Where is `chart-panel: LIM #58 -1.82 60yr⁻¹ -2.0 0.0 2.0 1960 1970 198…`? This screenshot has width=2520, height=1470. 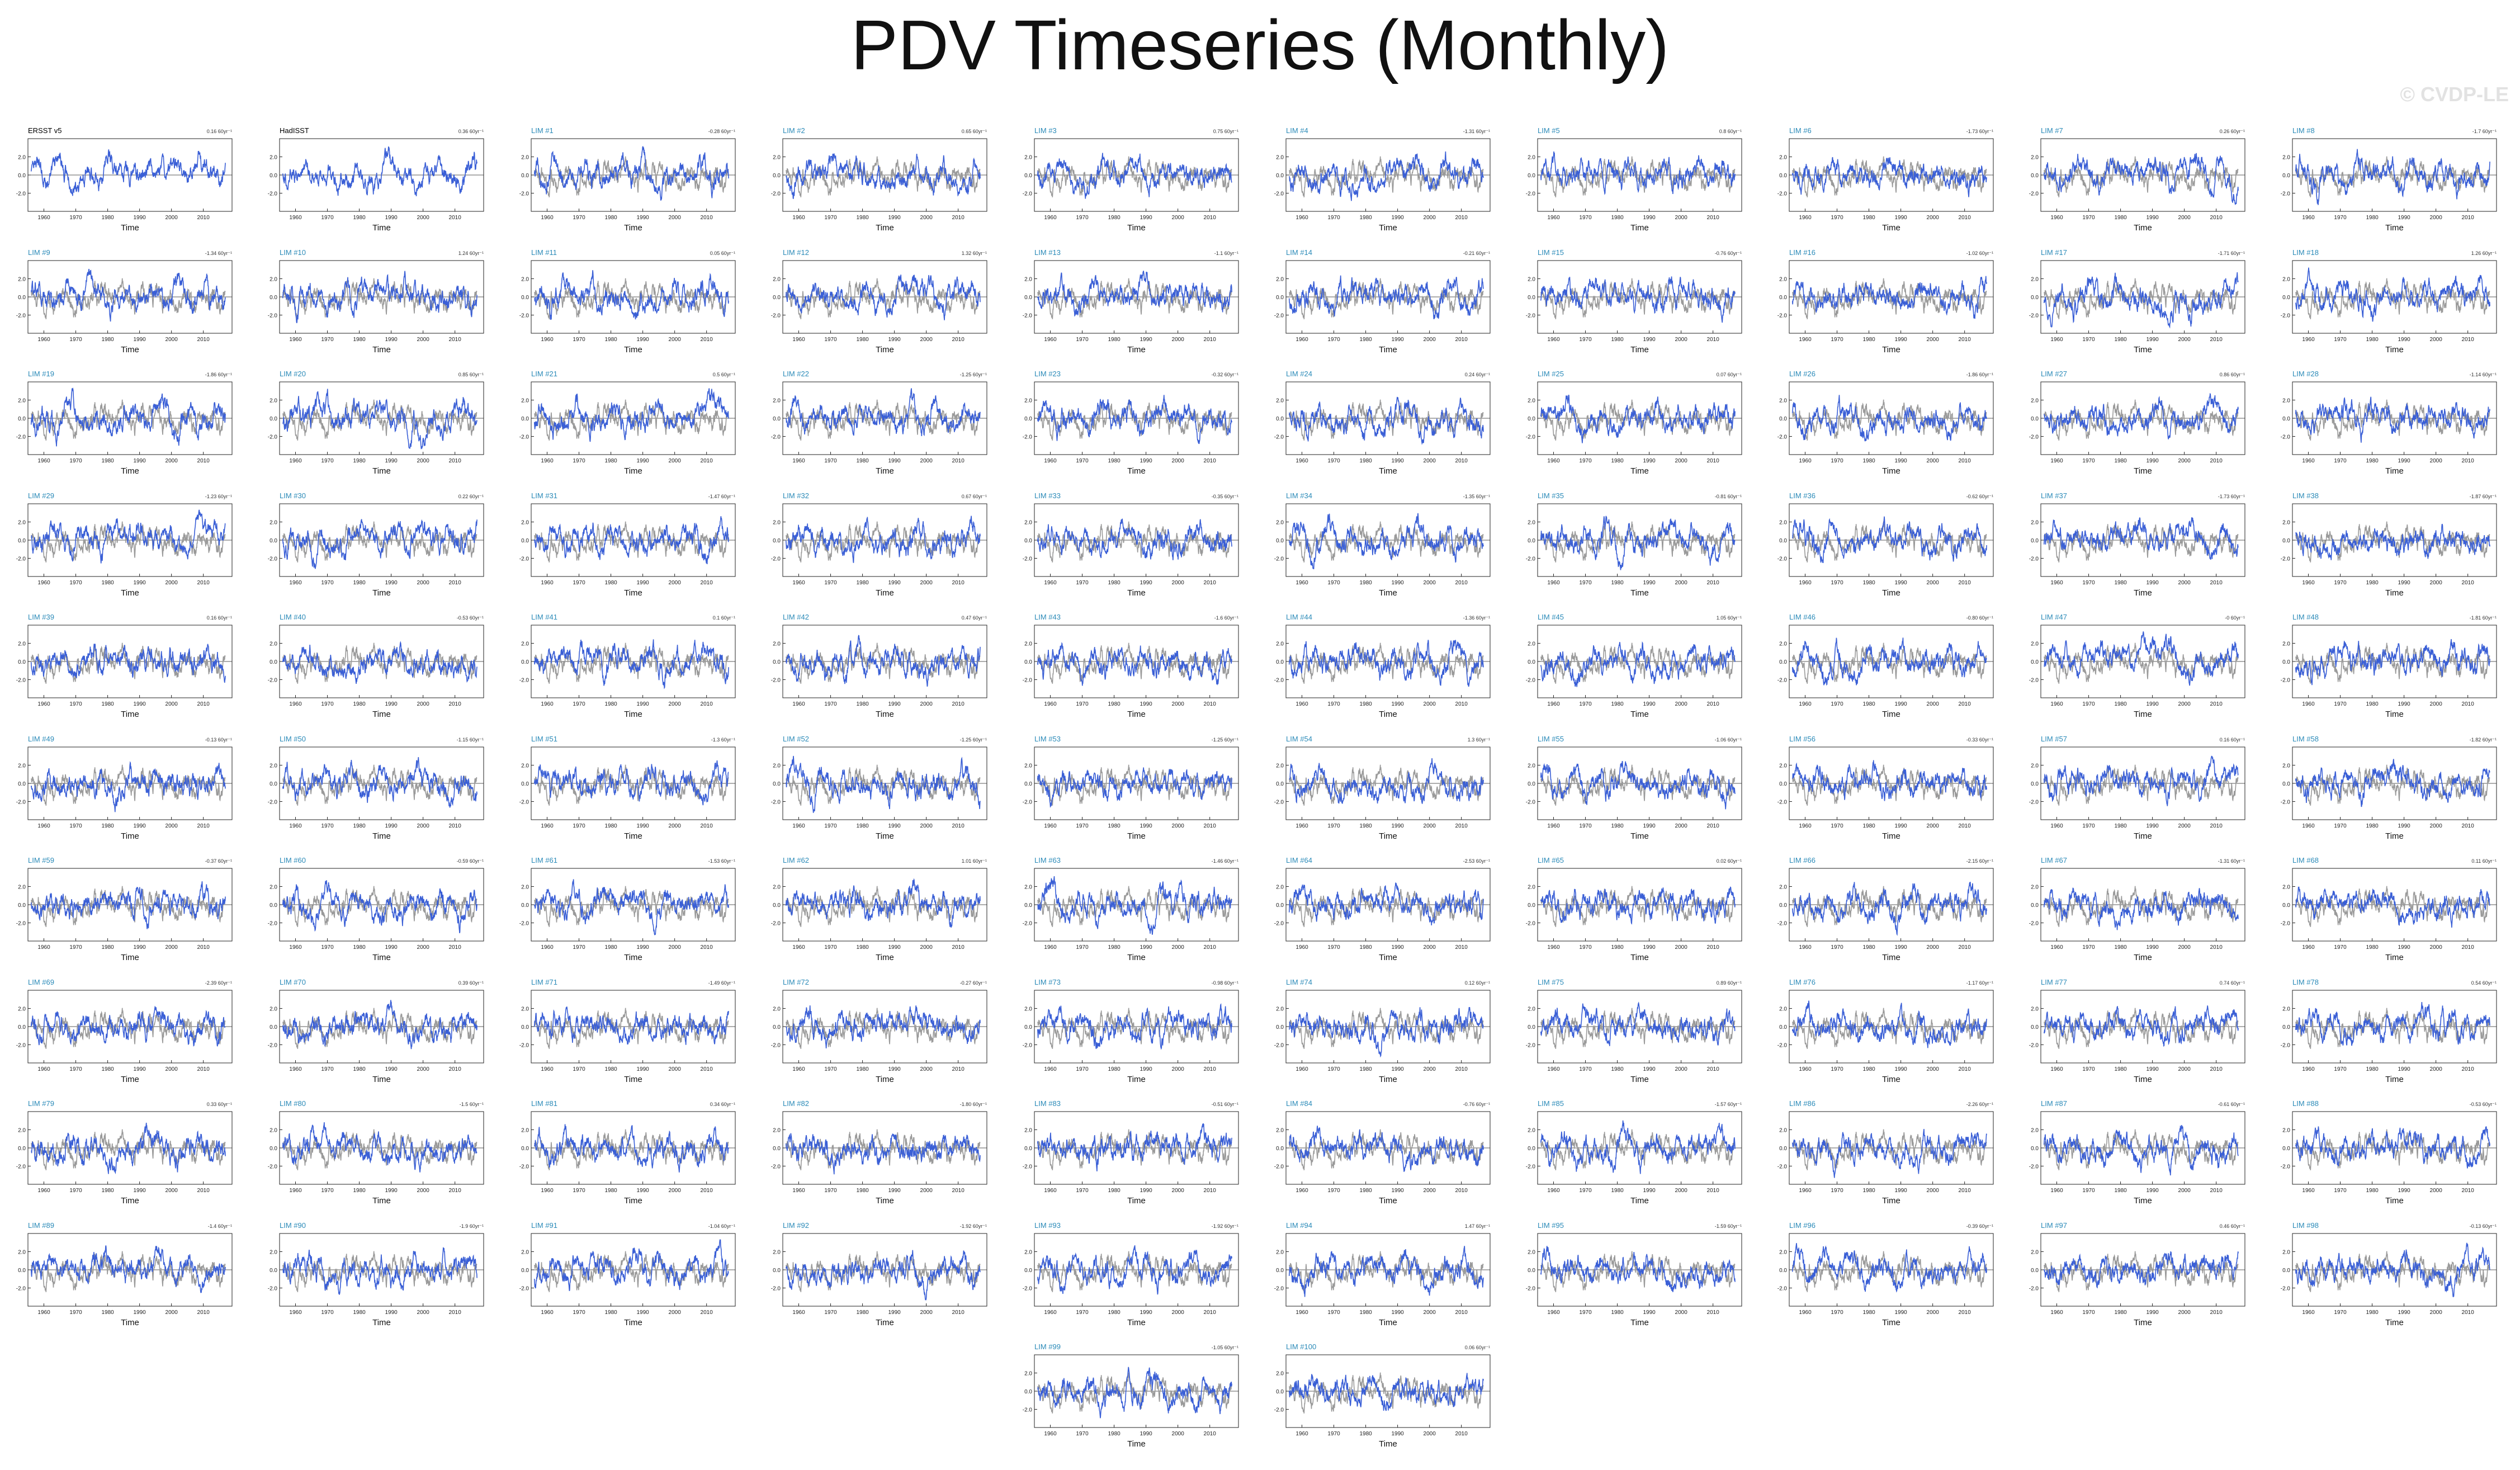
chart-panel: LIM #58 -1.82 60yr⁻¹ -2.0 0.0 2.0 1960 1970 198… is located at coordinates (2385, 787).